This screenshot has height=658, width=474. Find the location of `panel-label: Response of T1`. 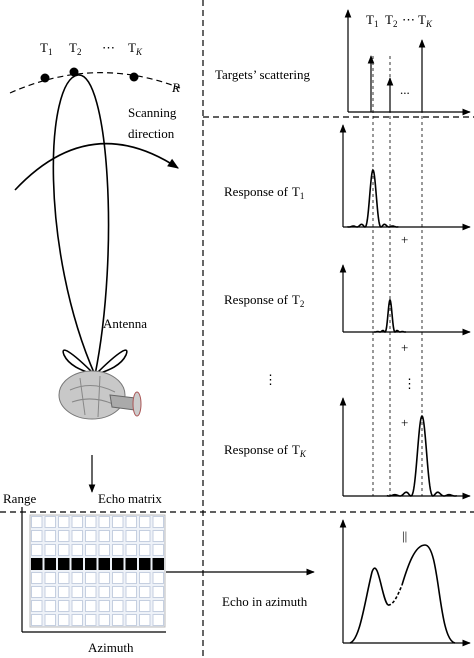

panel-label: Response of T1 is located at coordinates (264, 192).